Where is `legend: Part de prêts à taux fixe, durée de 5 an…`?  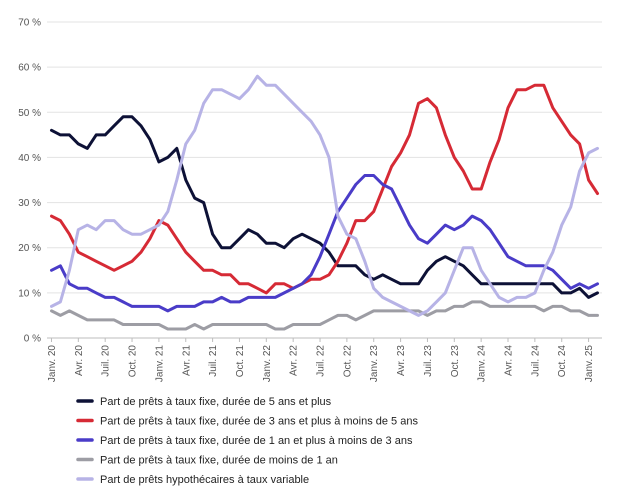 legend: Part de prêts à taux fixe, durée de 5 an… is located at coordinates (247, 441).